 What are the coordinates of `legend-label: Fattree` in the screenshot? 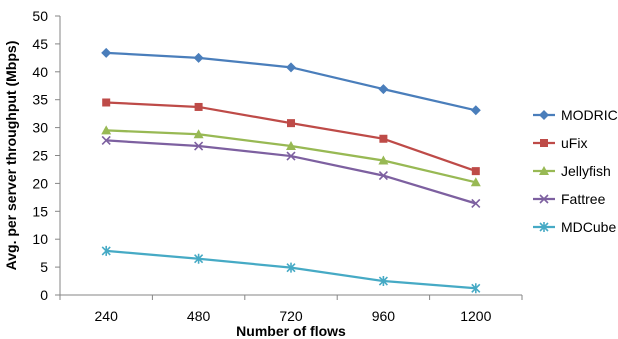 It's located at (583, 199).